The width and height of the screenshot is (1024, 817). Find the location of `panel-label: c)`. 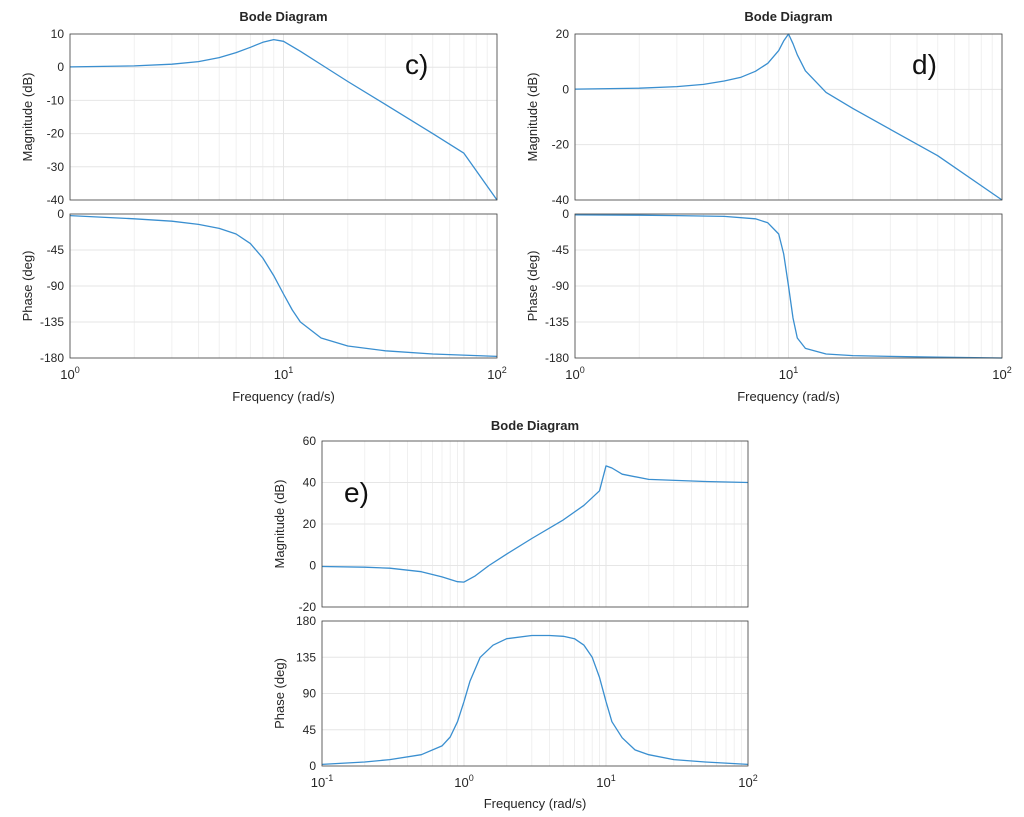

panel-label: c) is located at coordinates (416, 64).